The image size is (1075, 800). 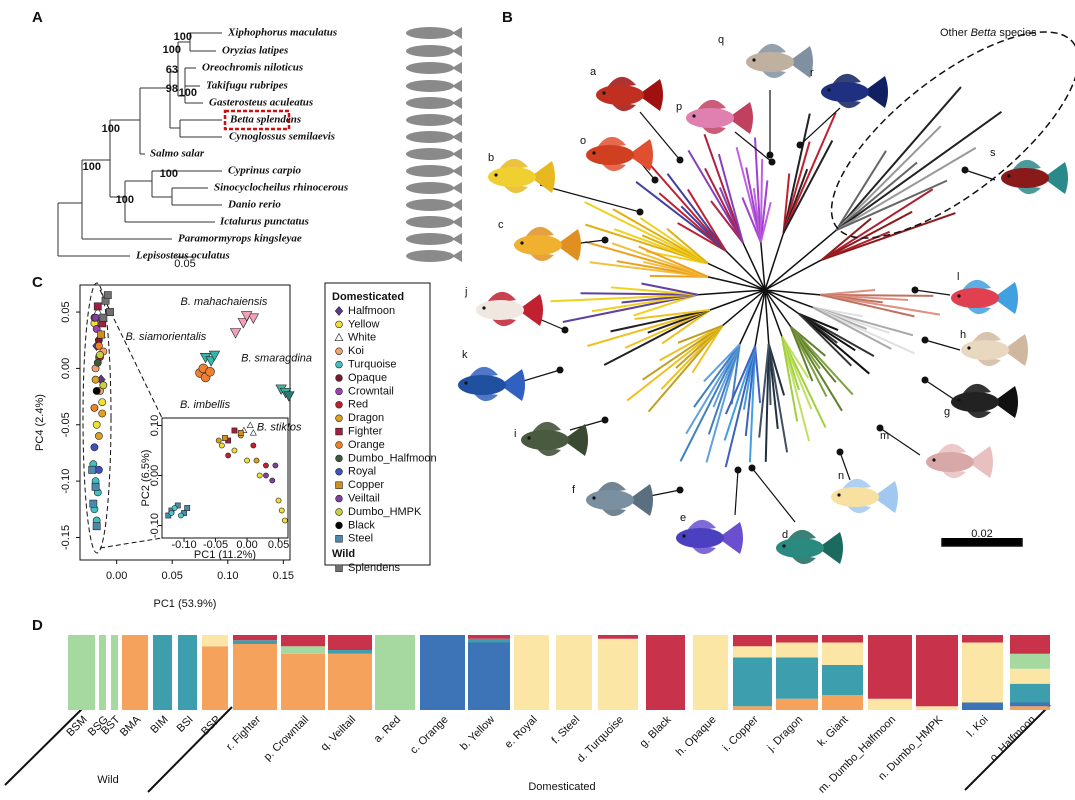 What do you see at coordinates (146, 478) in the screenshot?
I see `y-axis-label: PC2 (6.5%)` at bounding box center [146, 478].